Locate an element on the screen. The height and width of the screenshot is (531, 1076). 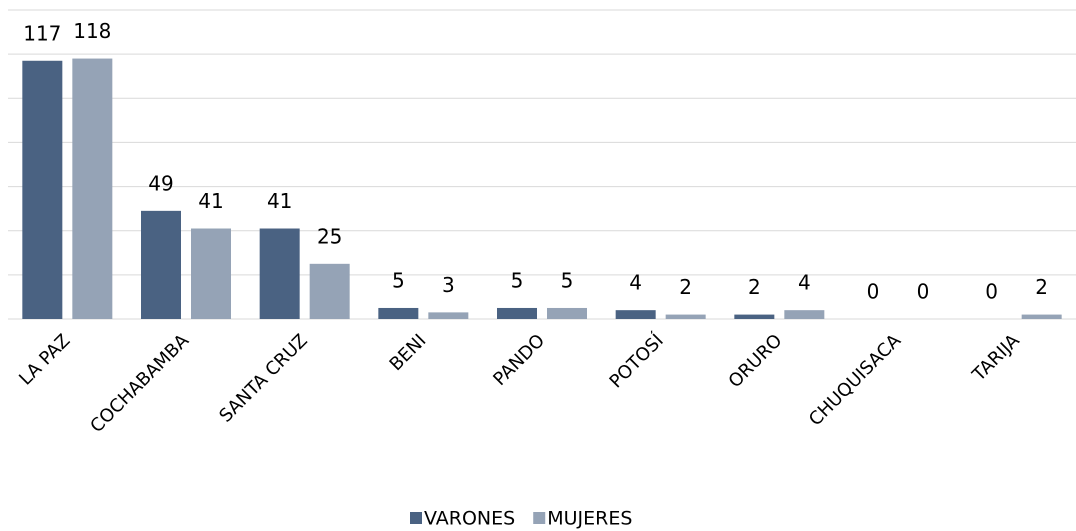
data-label: 3 is located at coordinates (448, 285).